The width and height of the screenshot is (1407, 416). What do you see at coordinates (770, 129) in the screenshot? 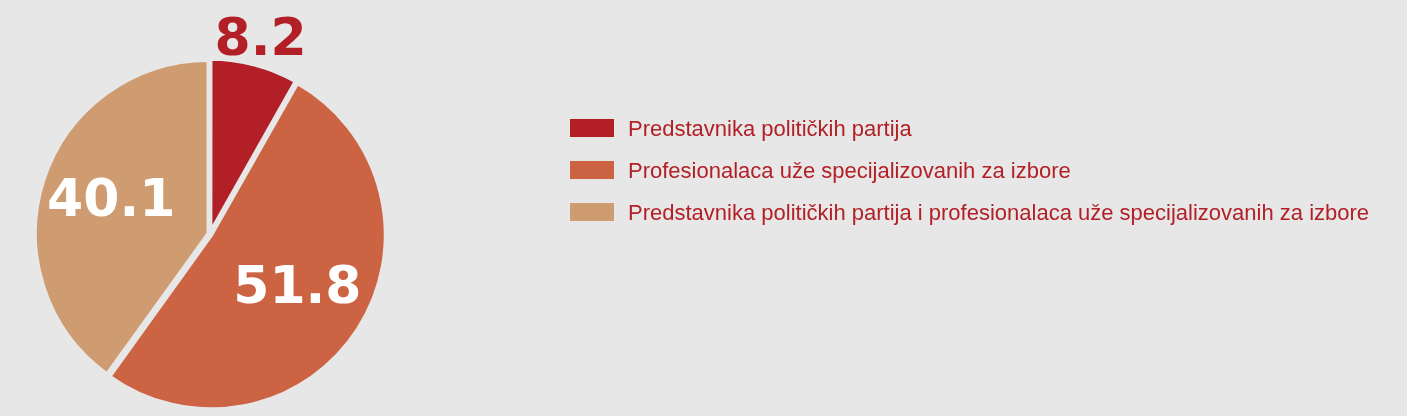
I see `legend-label: Predstavnika političkih partija` at bounding box center [770, 129].